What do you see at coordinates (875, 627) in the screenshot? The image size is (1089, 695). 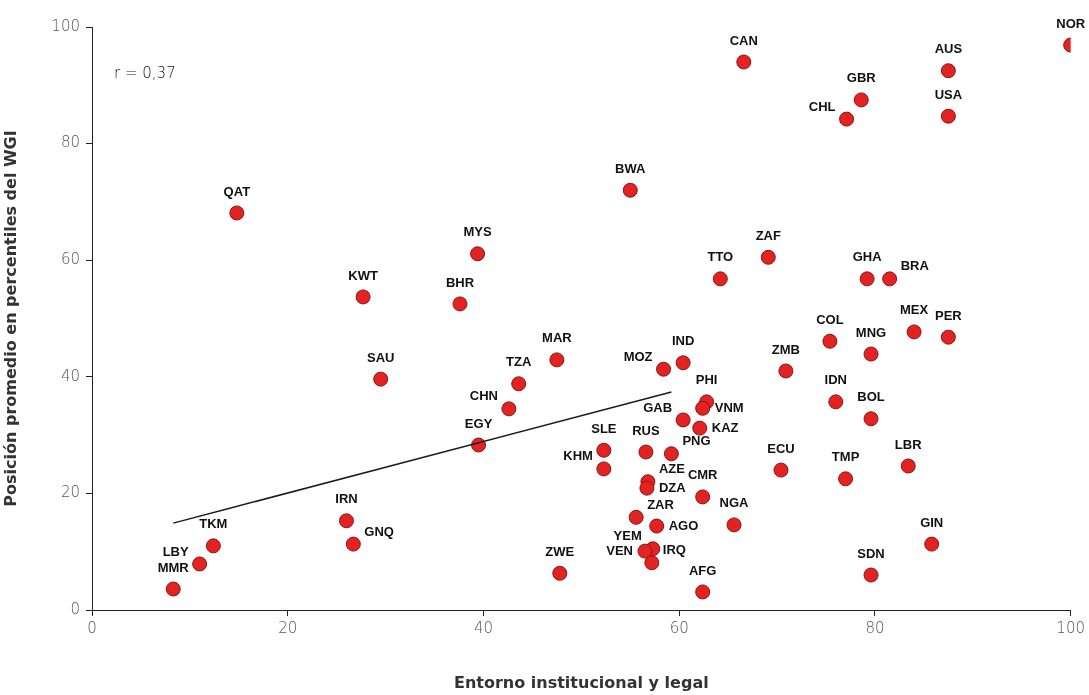 I see `x-tick-label: 80` at bounding box center [875, 627].